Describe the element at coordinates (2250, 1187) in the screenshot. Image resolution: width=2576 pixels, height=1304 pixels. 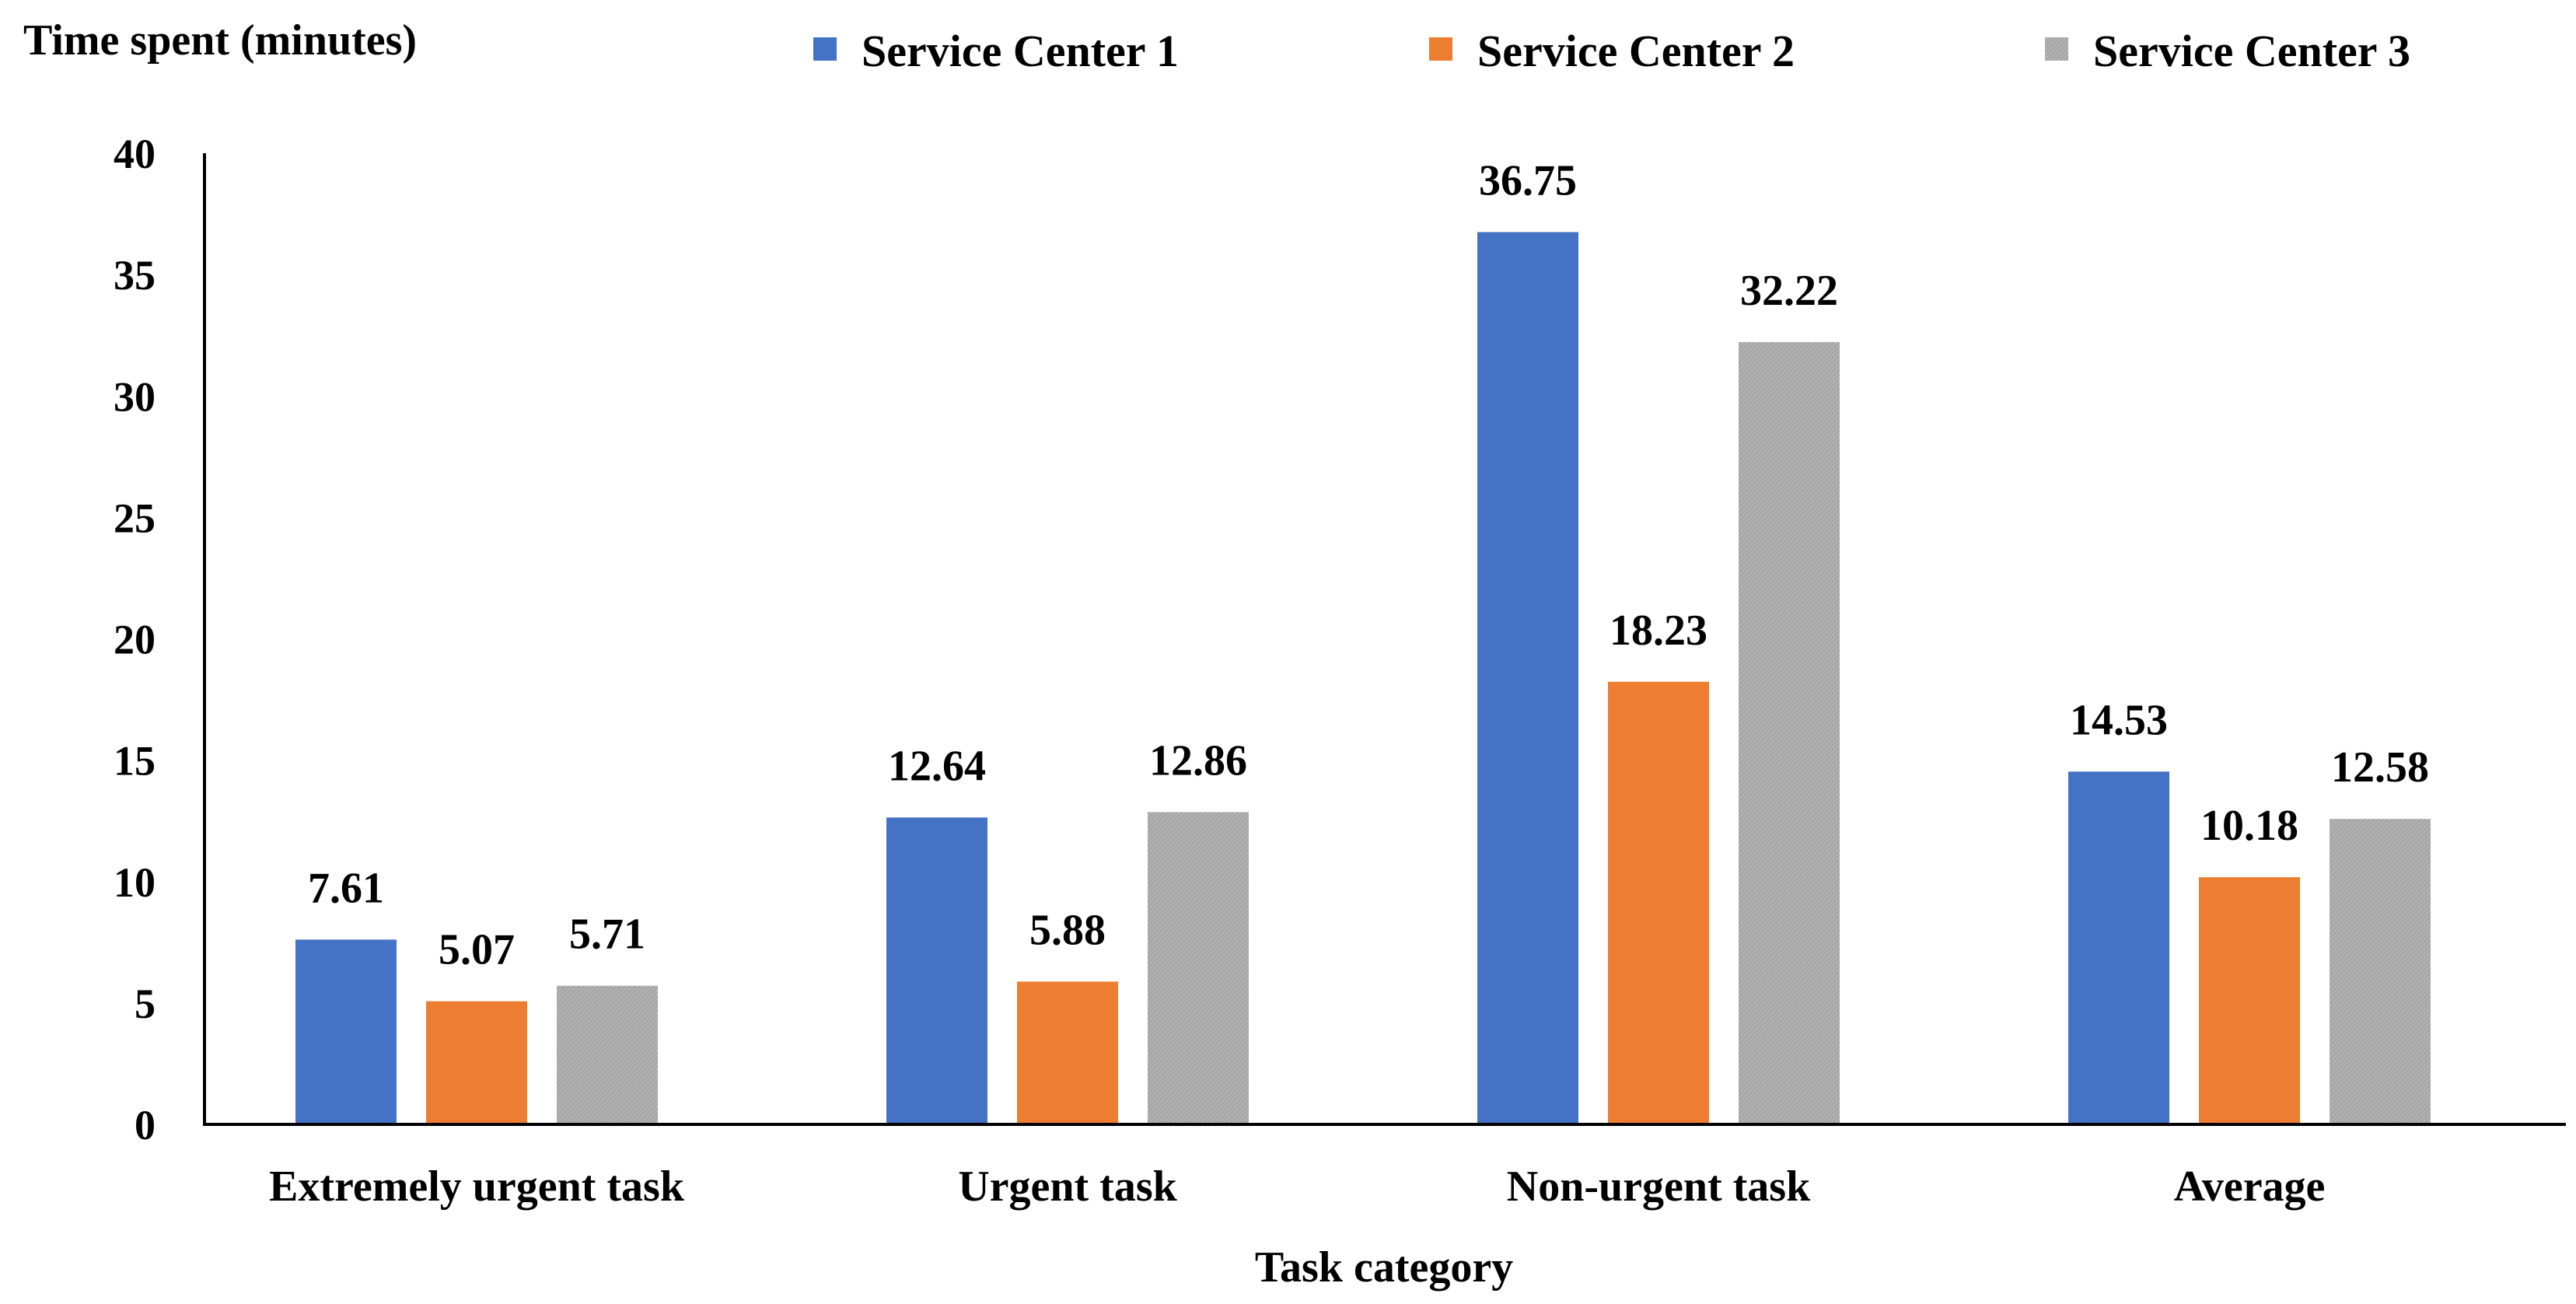
I see `x-tick-label: Average` at that location.